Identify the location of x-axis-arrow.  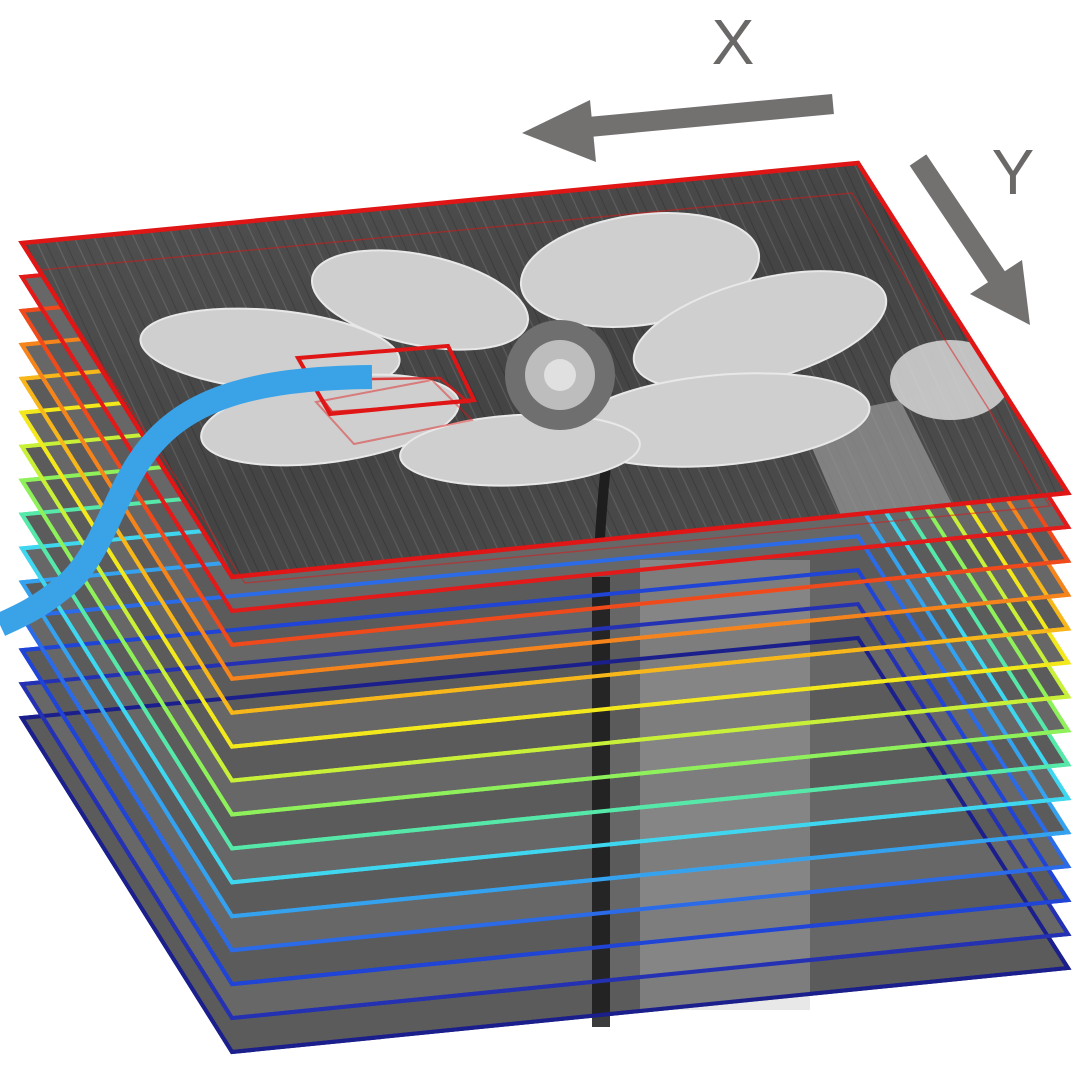
(678, 128).